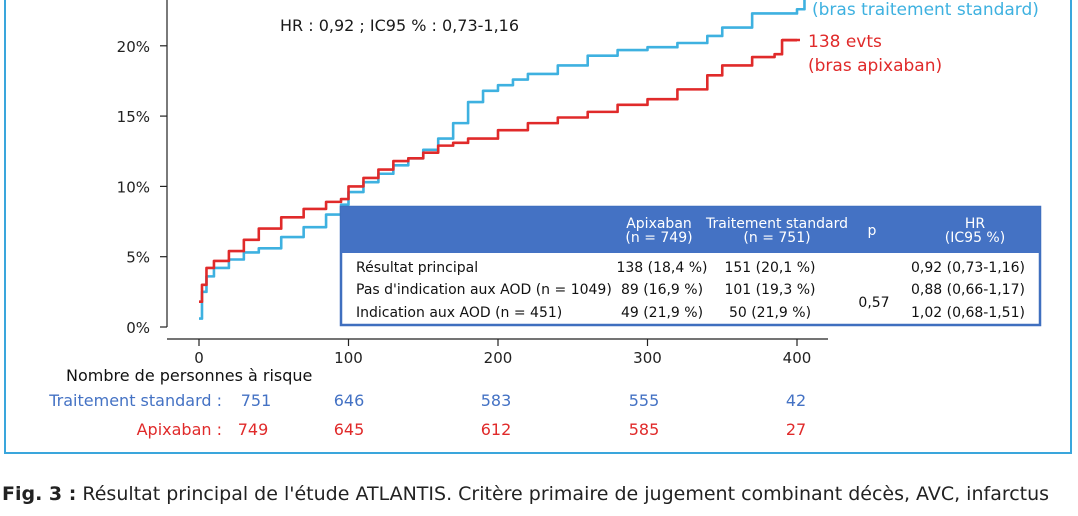 This screenshot has height=516, width=1078. Describe the element at coordinates (975, 238) in the screenshot. I see `table-header-cell-sub: (IC95 %)` at that location.